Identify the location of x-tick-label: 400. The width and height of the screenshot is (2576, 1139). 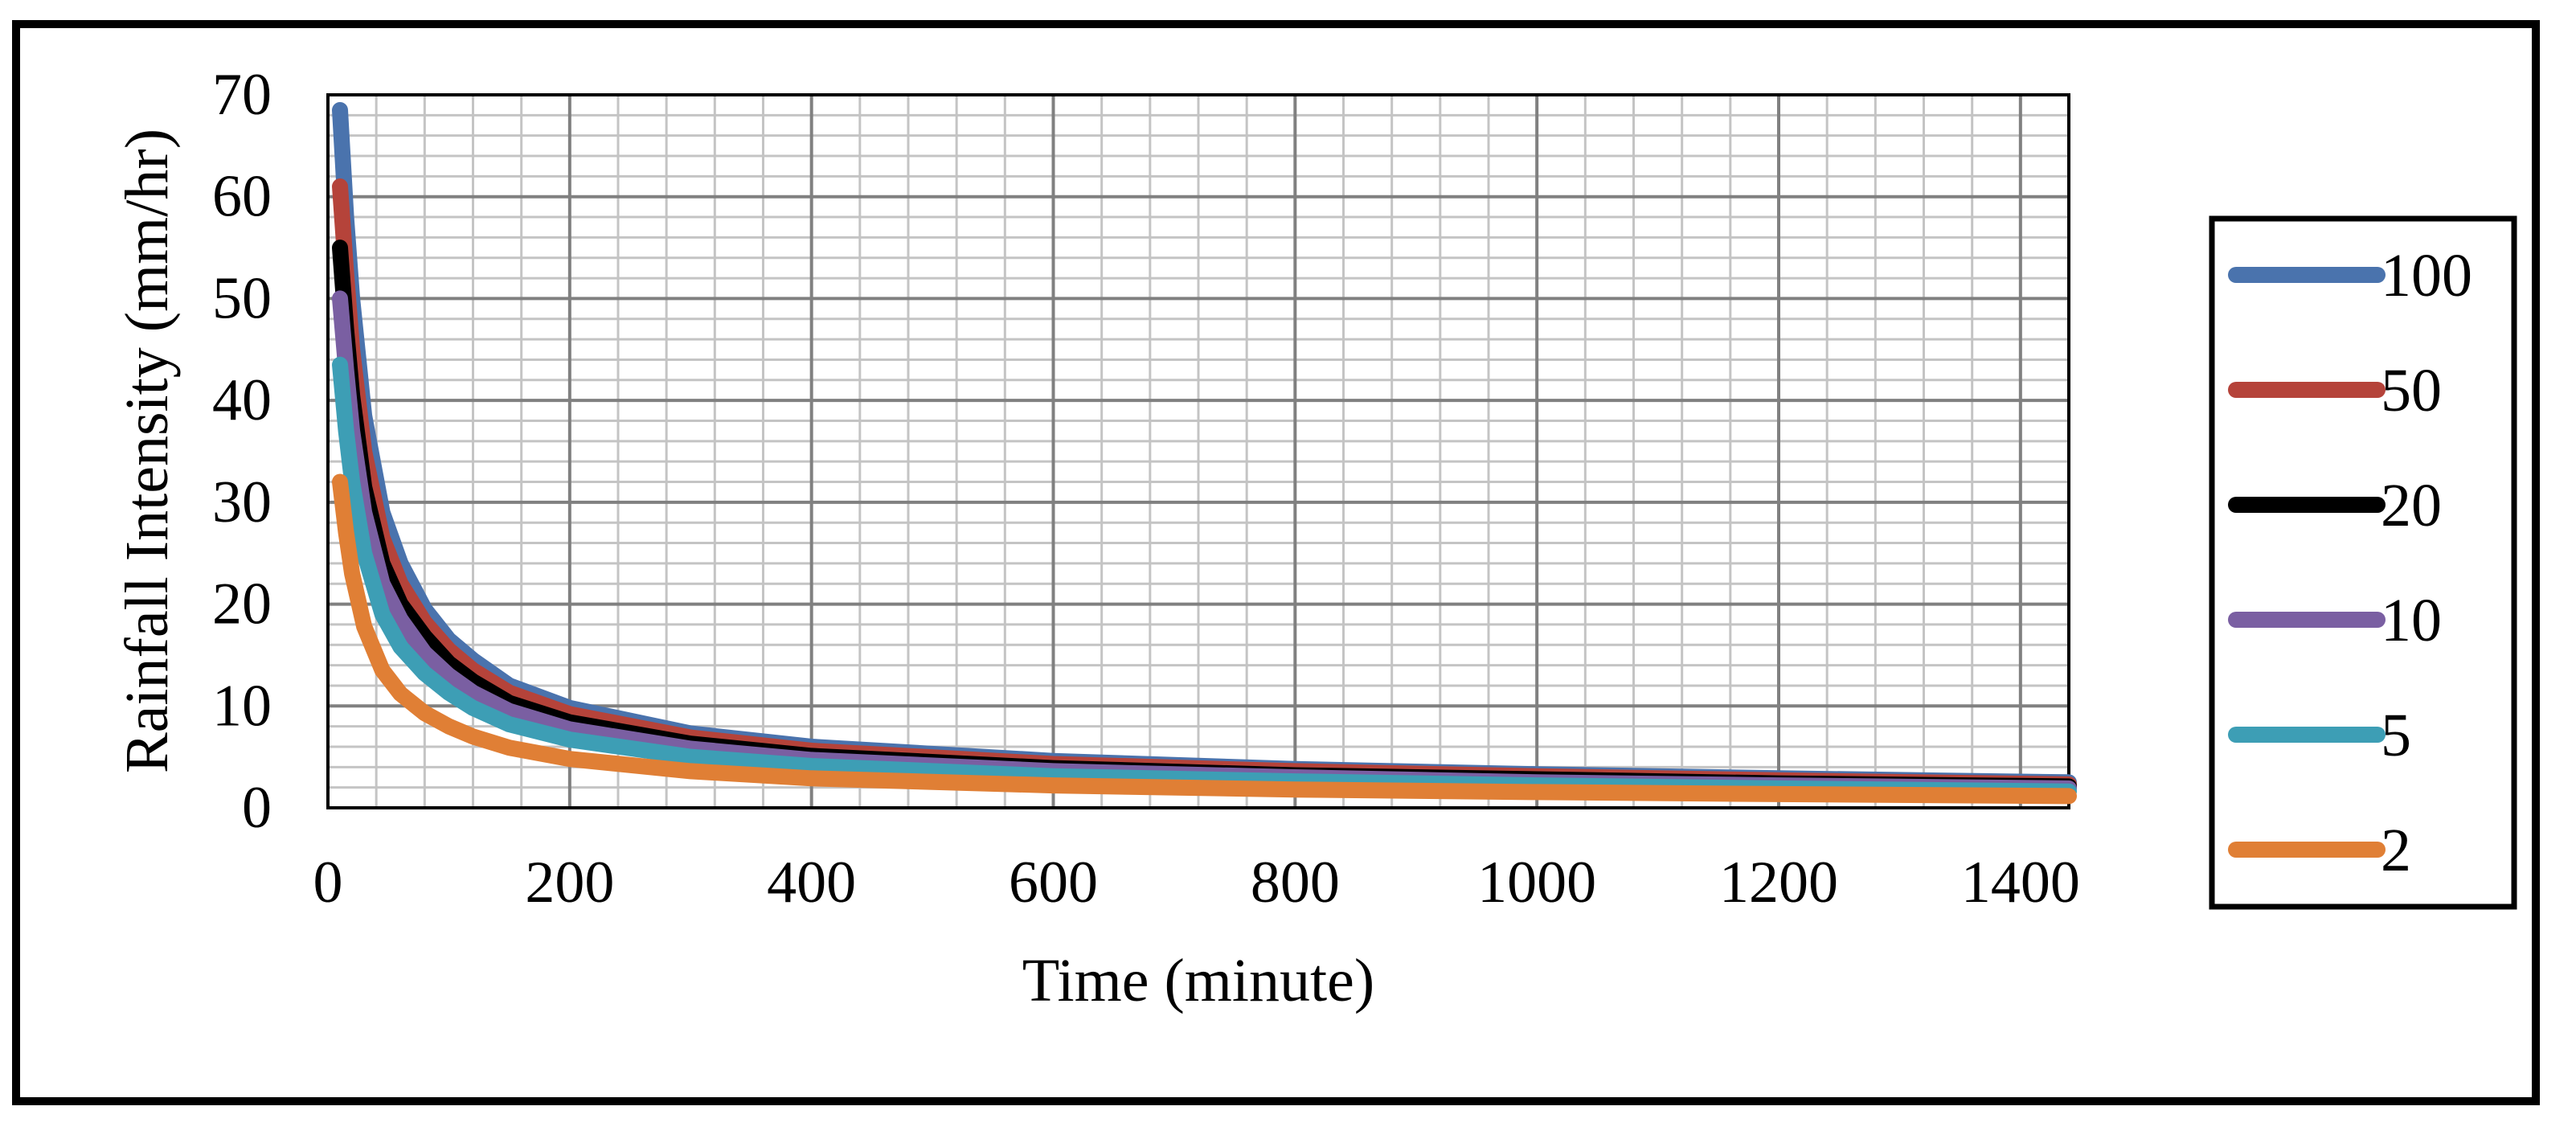
(811, 883).